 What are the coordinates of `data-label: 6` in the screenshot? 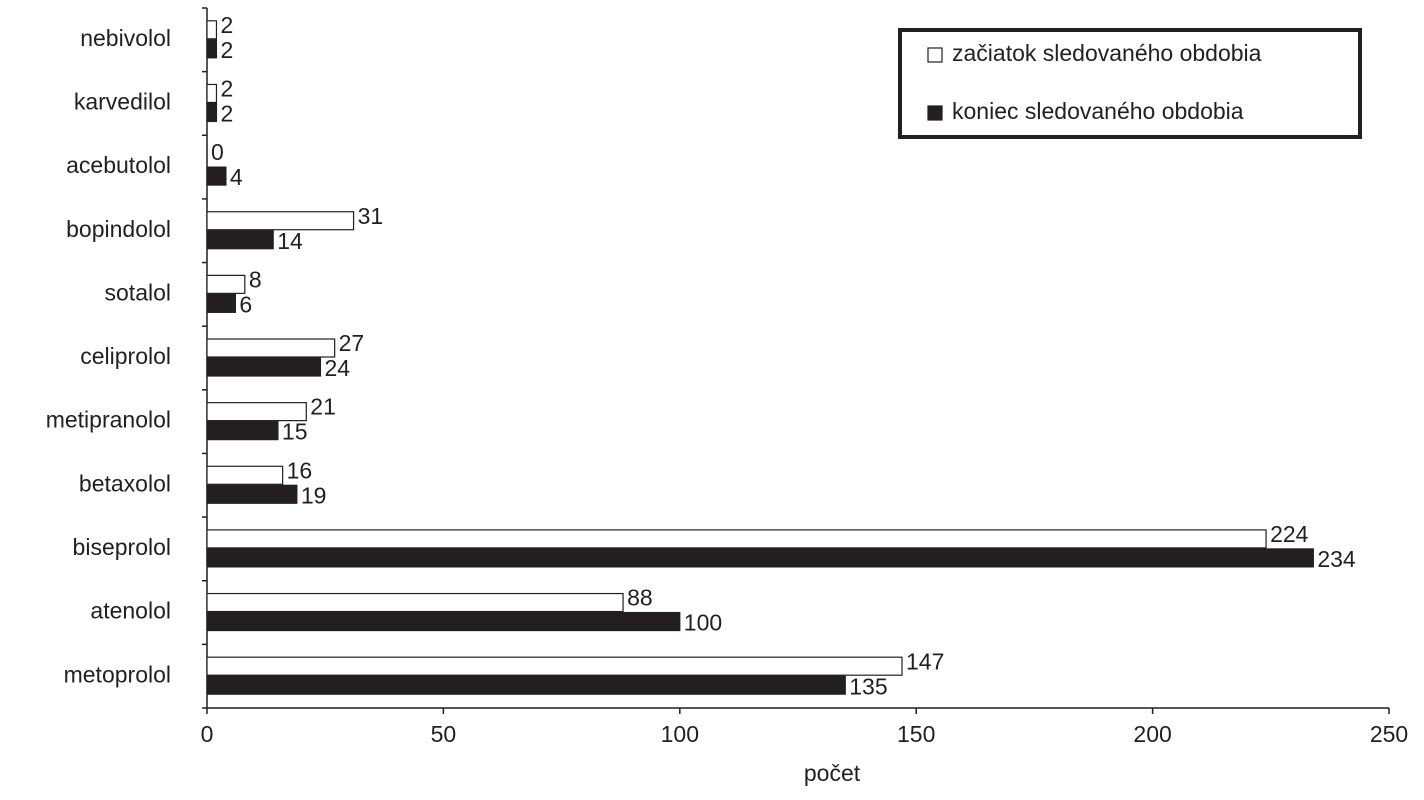 It's located at (245, 304).